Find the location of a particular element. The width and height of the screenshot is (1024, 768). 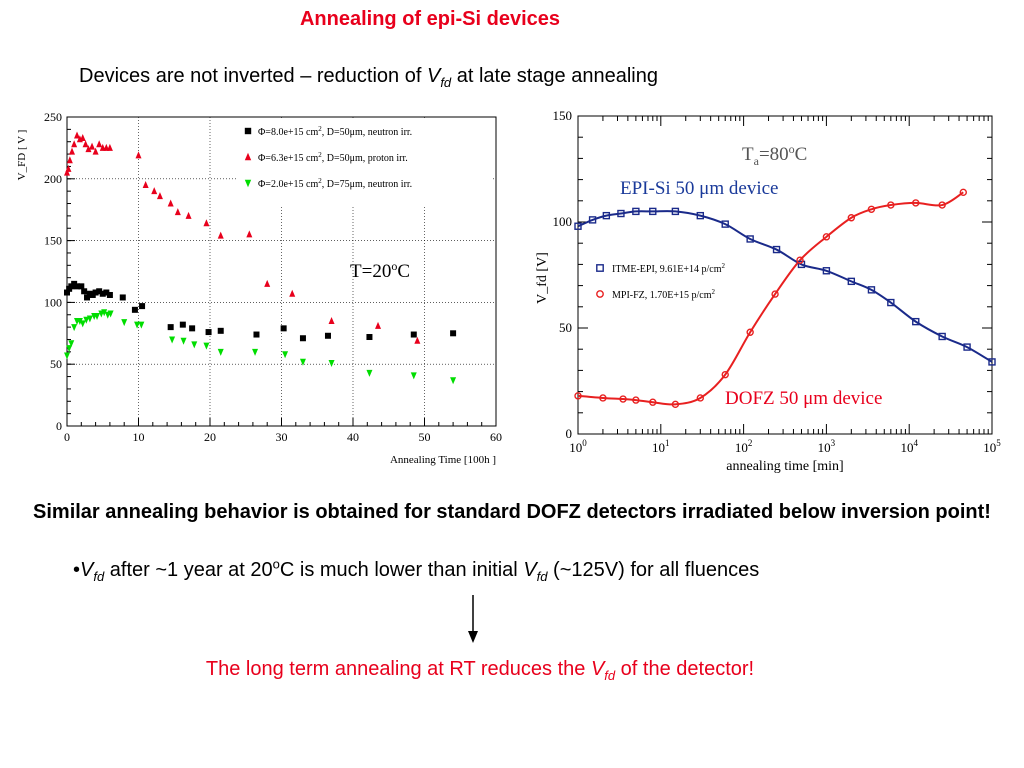

x-tick-label: 10¹ is located at coordinates (661, 446).